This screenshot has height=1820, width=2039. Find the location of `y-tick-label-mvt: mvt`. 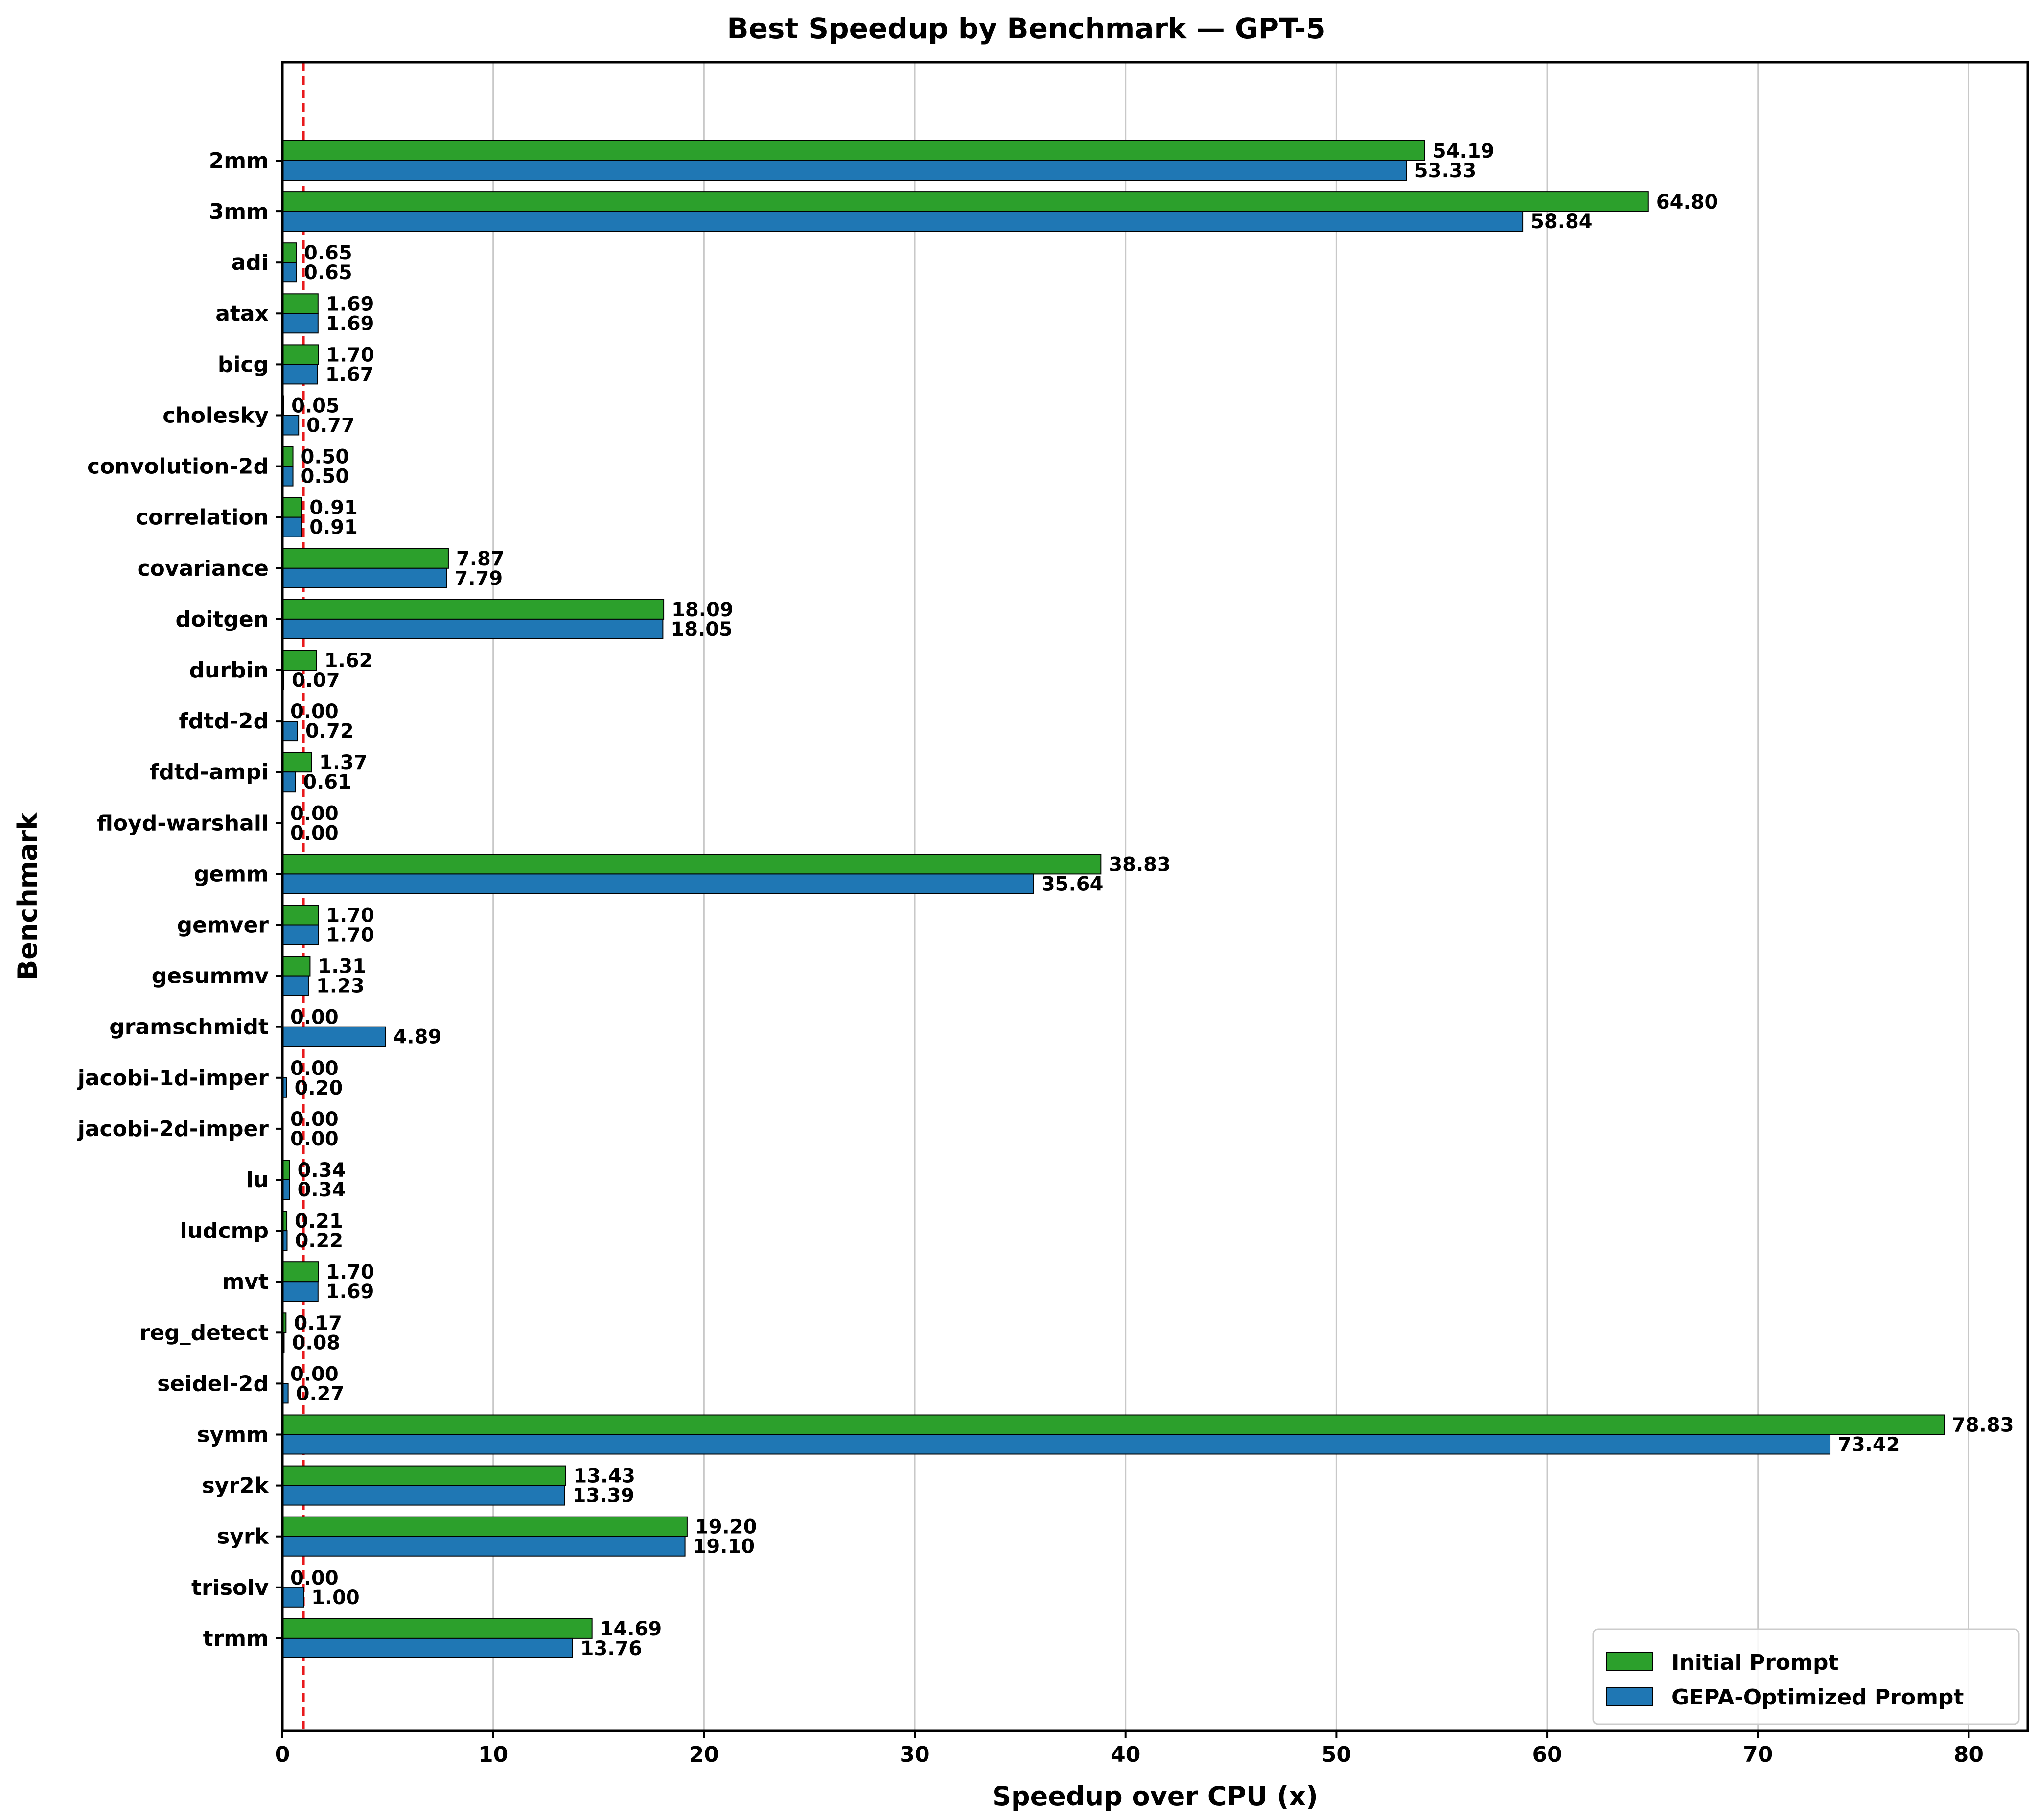

y-tick-label-mvt: mvt is located at coordinates (246, 1281).